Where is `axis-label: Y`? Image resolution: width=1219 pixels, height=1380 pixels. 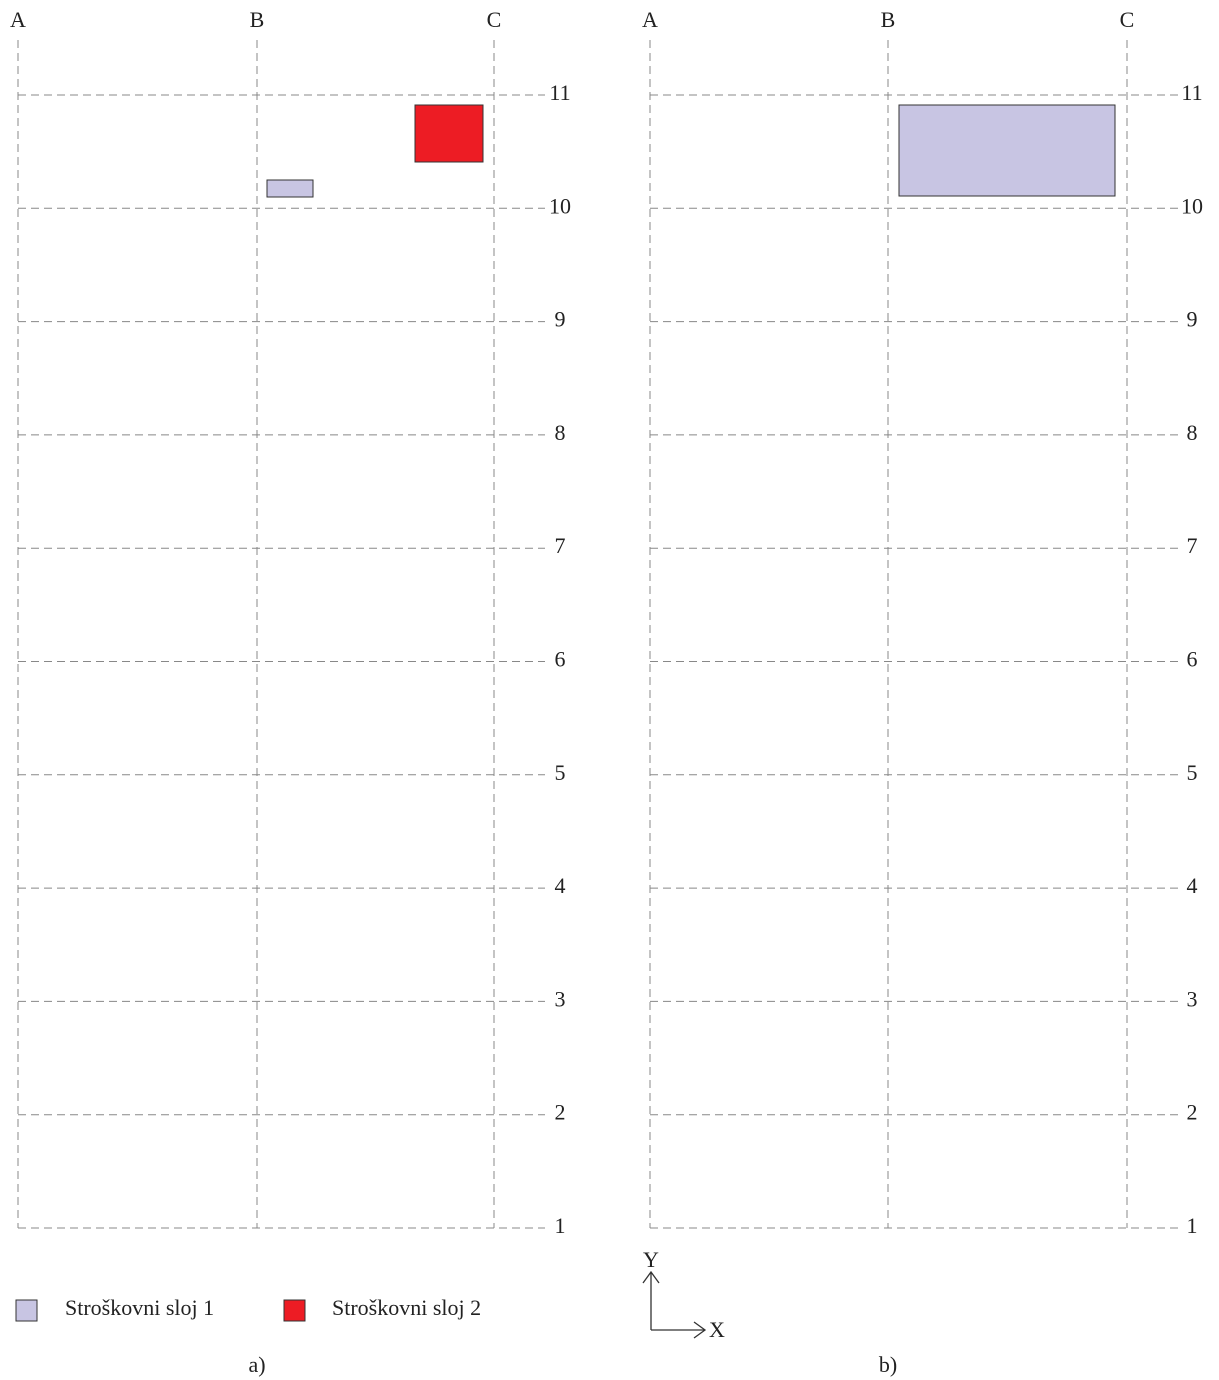 axis-label: Y is located at coordinates (651, 1259).